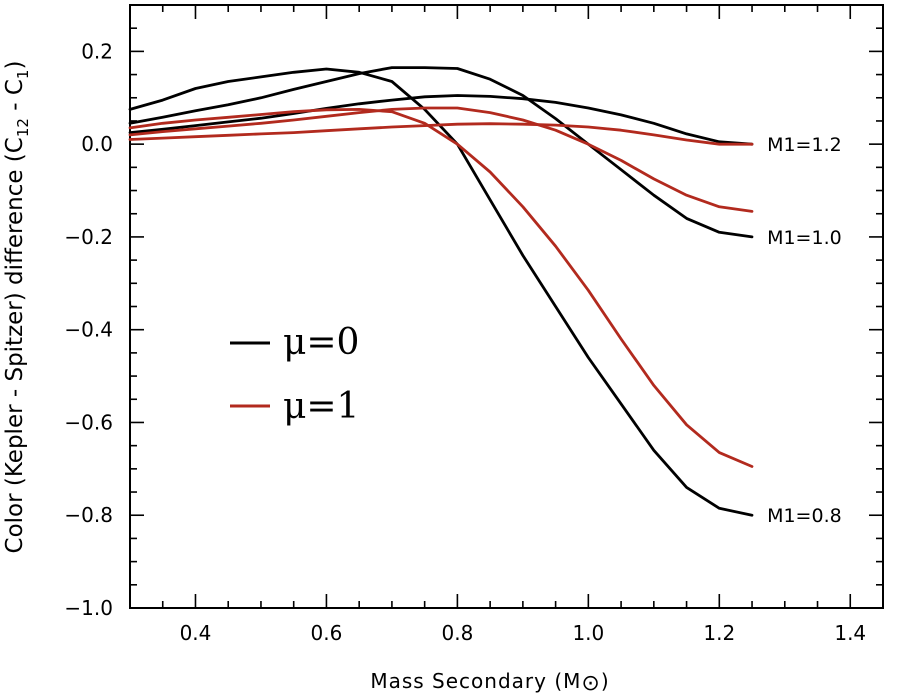  I want to click on x-tick-label: 1.0, so click(588, 633).